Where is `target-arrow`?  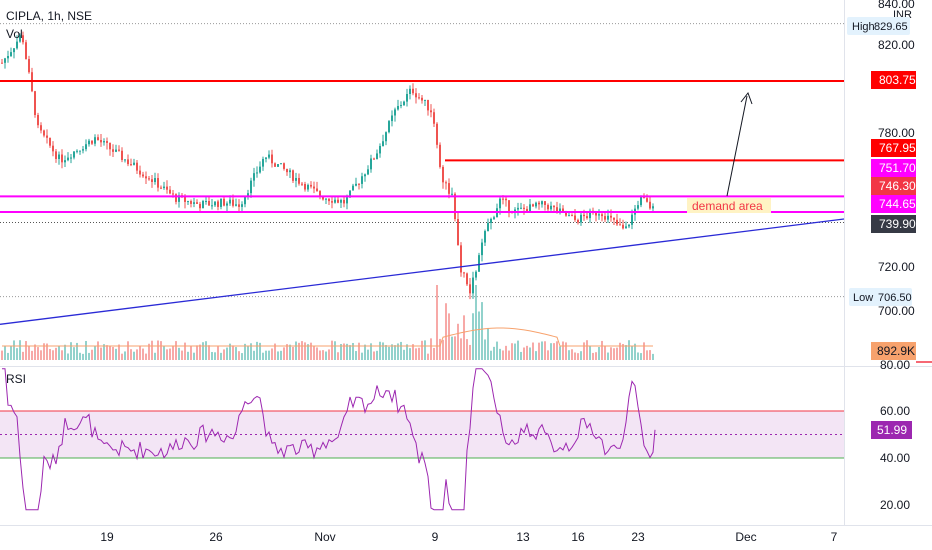
target-arrow is located at coordinates (737, 146).